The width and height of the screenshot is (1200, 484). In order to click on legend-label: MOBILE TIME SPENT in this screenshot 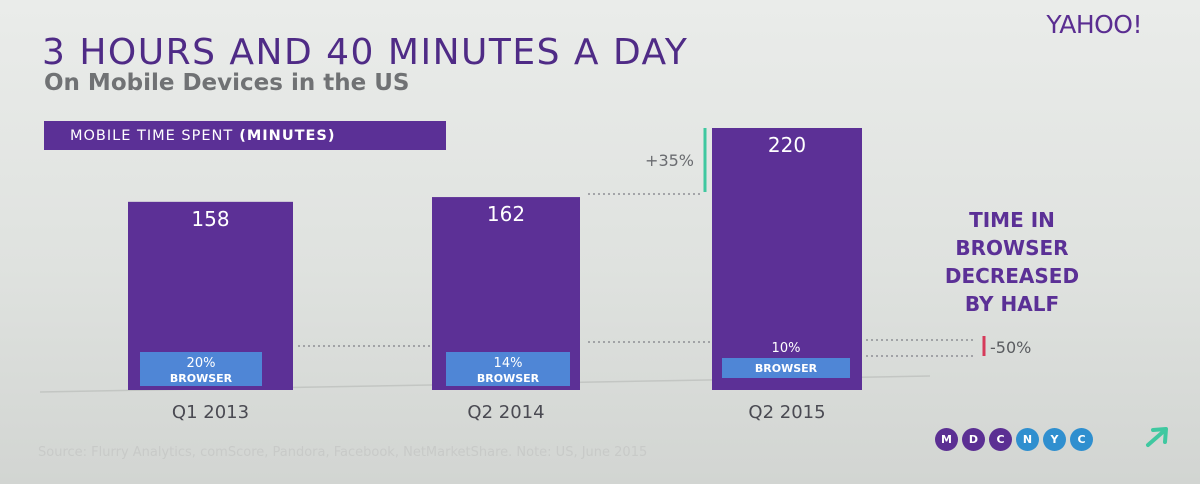, I will do `click(152, 135)`.